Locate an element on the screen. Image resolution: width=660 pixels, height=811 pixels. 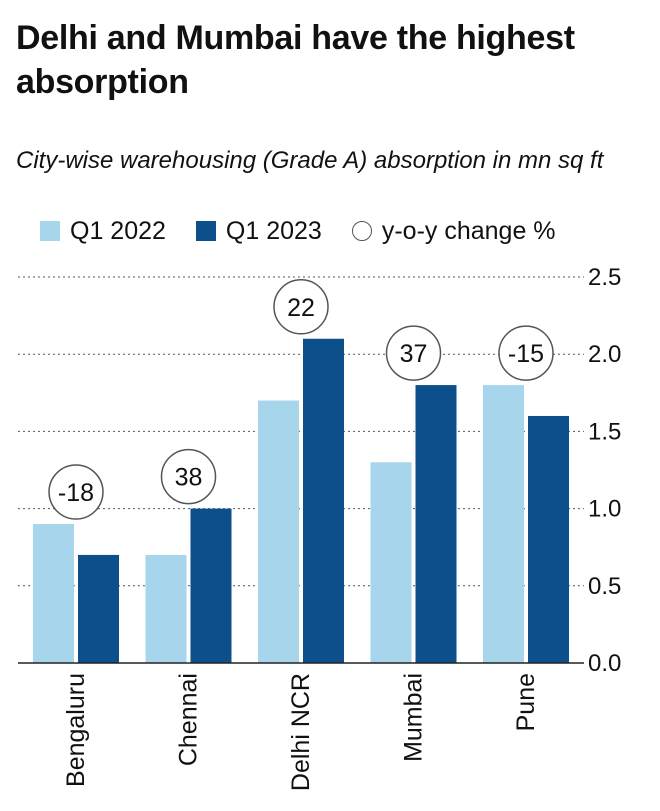
y-tick-label: 0.5 is located at coordinates (604, 586).